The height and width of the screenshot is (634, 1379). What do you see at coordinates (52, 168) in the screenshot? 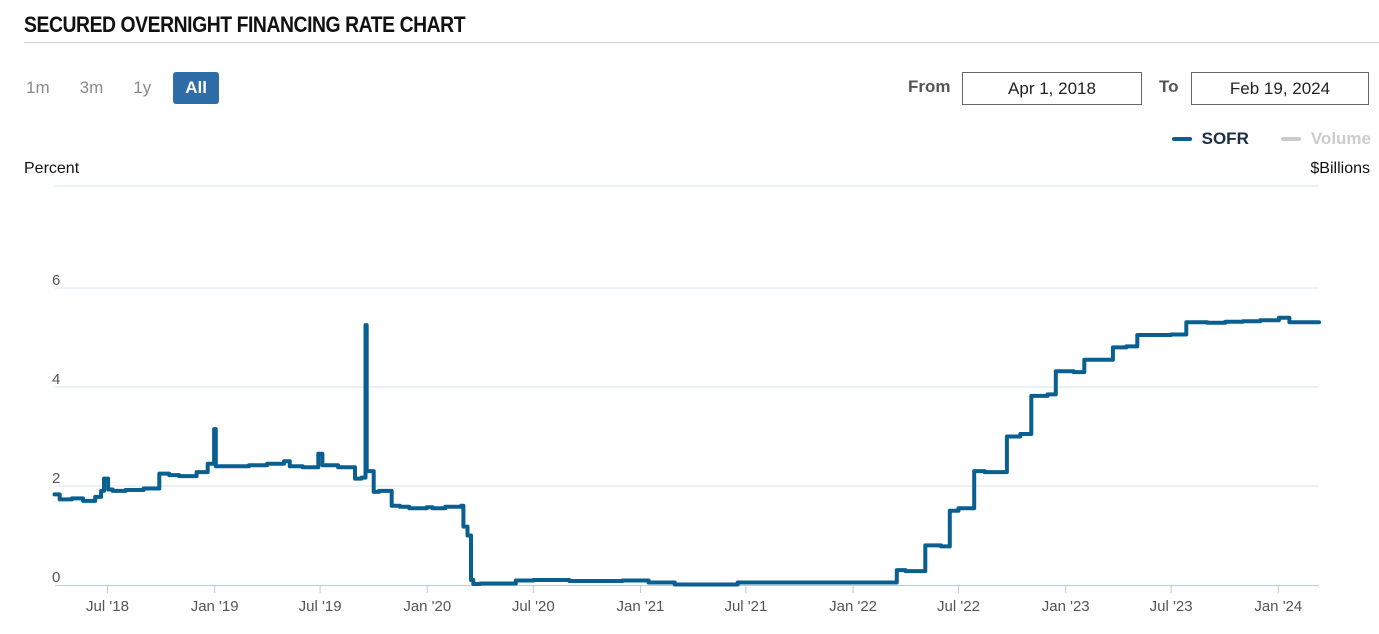
I see `y-axis-title: Percent` at bounding box center [52, 168].